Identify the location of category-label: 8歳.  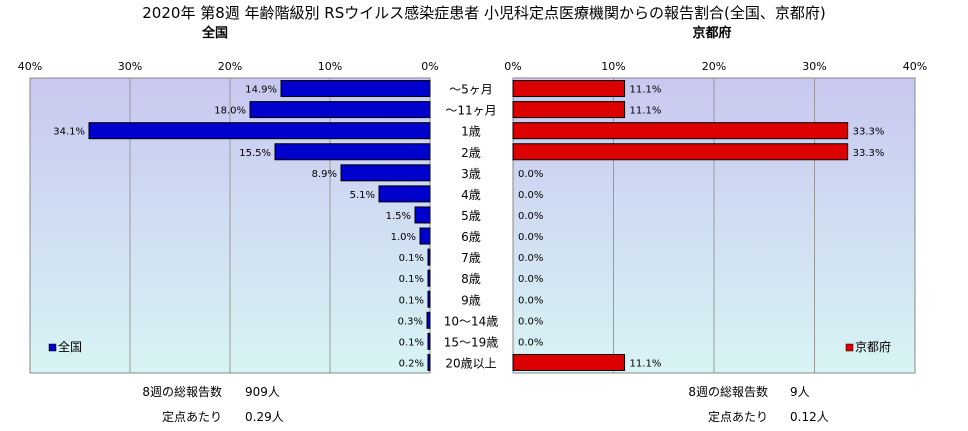
(471, 279).